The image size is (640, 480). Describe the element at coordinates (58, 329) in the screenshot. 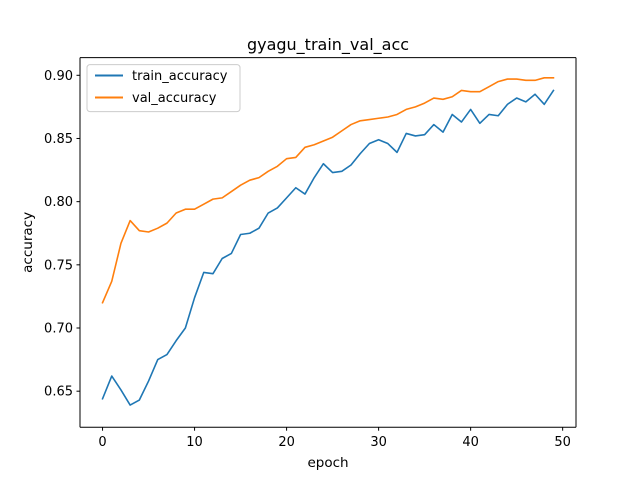

I see `y-tick-label: 0.70` at that location.